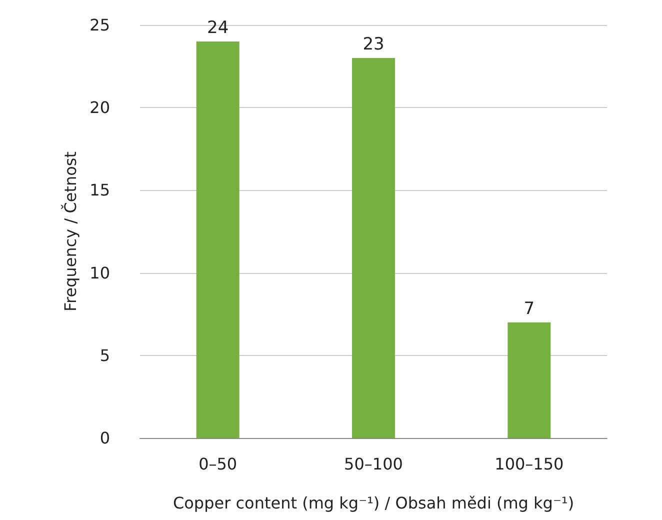 The height and width of the screenshot is (520, 662). I want to click on data-label: 7, so click(529, 308).